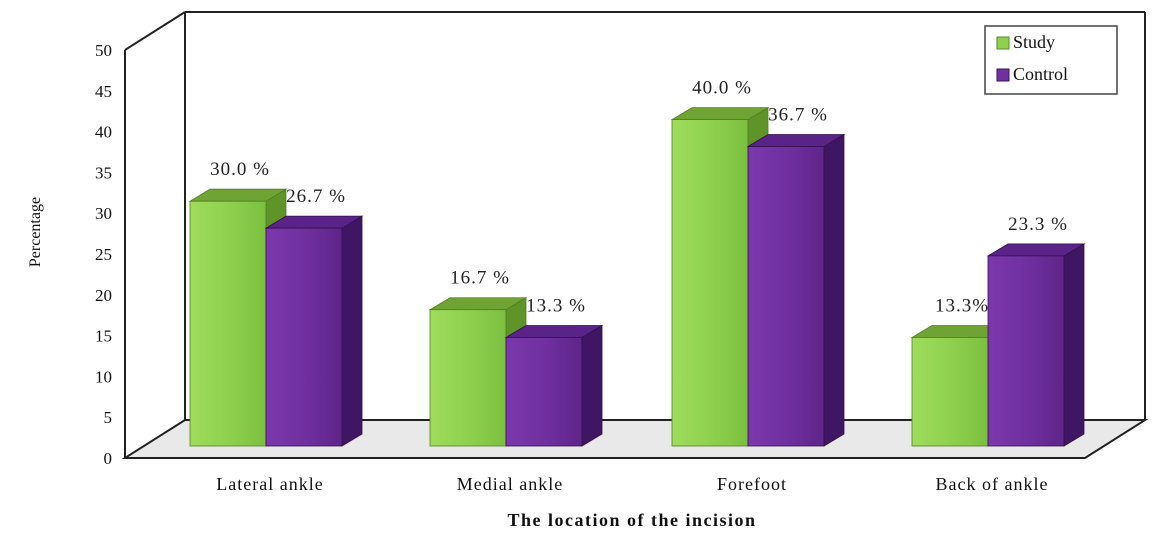 Image resolution: width=1154 pixels, height=534 pixels. I want to click on y-tick-label: 40, so click(103, 132).